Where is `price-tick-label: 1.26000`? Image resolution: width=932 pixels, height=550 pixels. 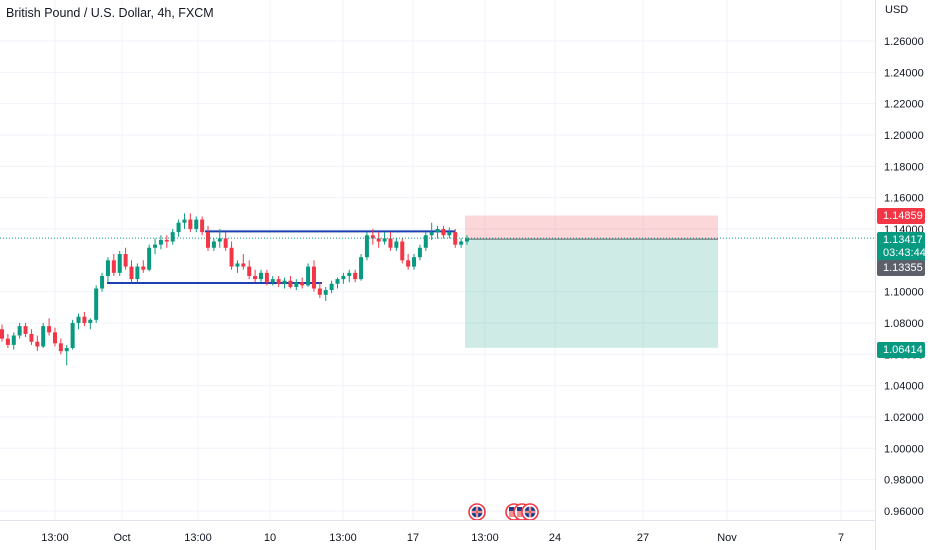 price-tick-label: 1.26000 is located at coordinates (904, 42).